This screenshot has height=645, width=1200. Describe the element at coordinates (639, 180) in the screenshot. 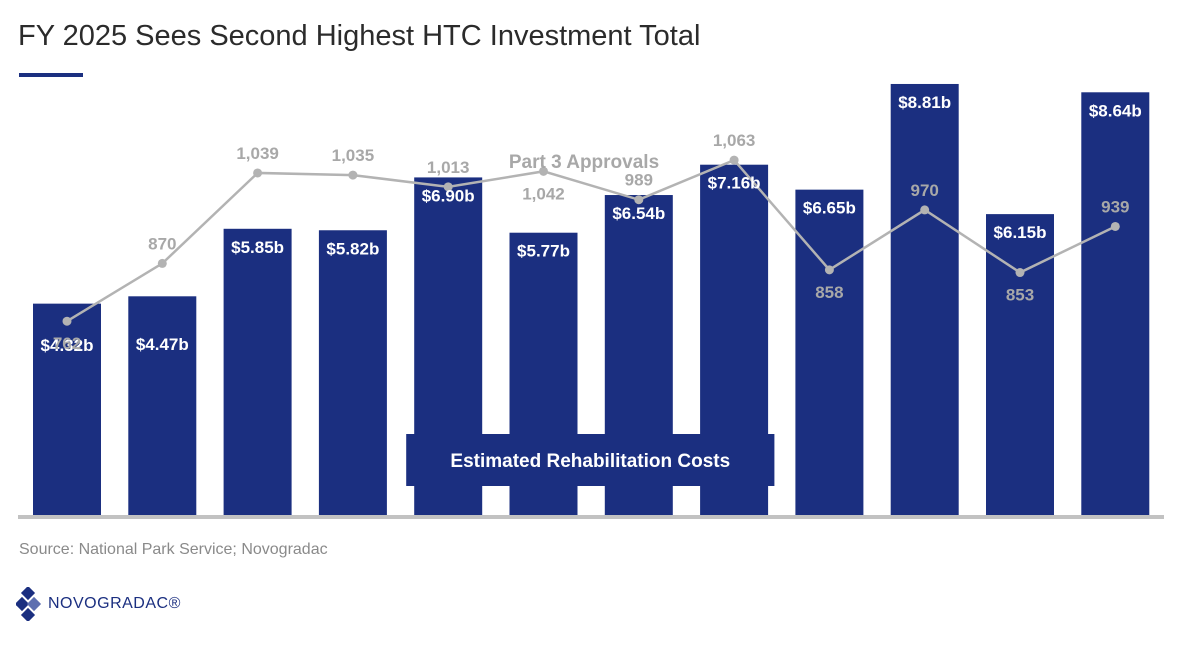

I see `line-value-label: 989` at that location.